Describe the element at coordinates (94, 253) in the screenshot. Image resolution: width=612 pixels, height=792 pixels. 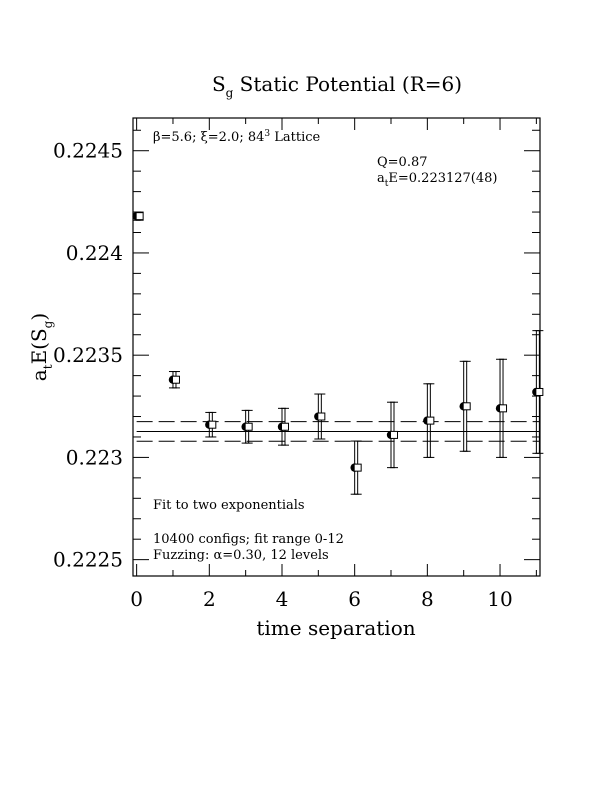
I see `y-tick-label: 0.224` at that location.